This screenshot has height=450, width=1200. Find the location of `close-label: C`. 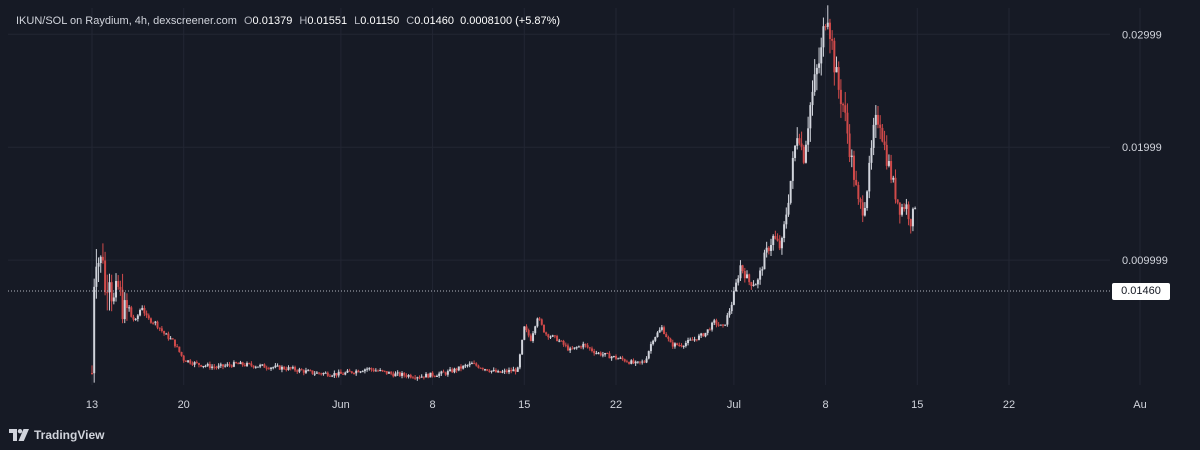

close-label: C is located at coordinates (410, 21).